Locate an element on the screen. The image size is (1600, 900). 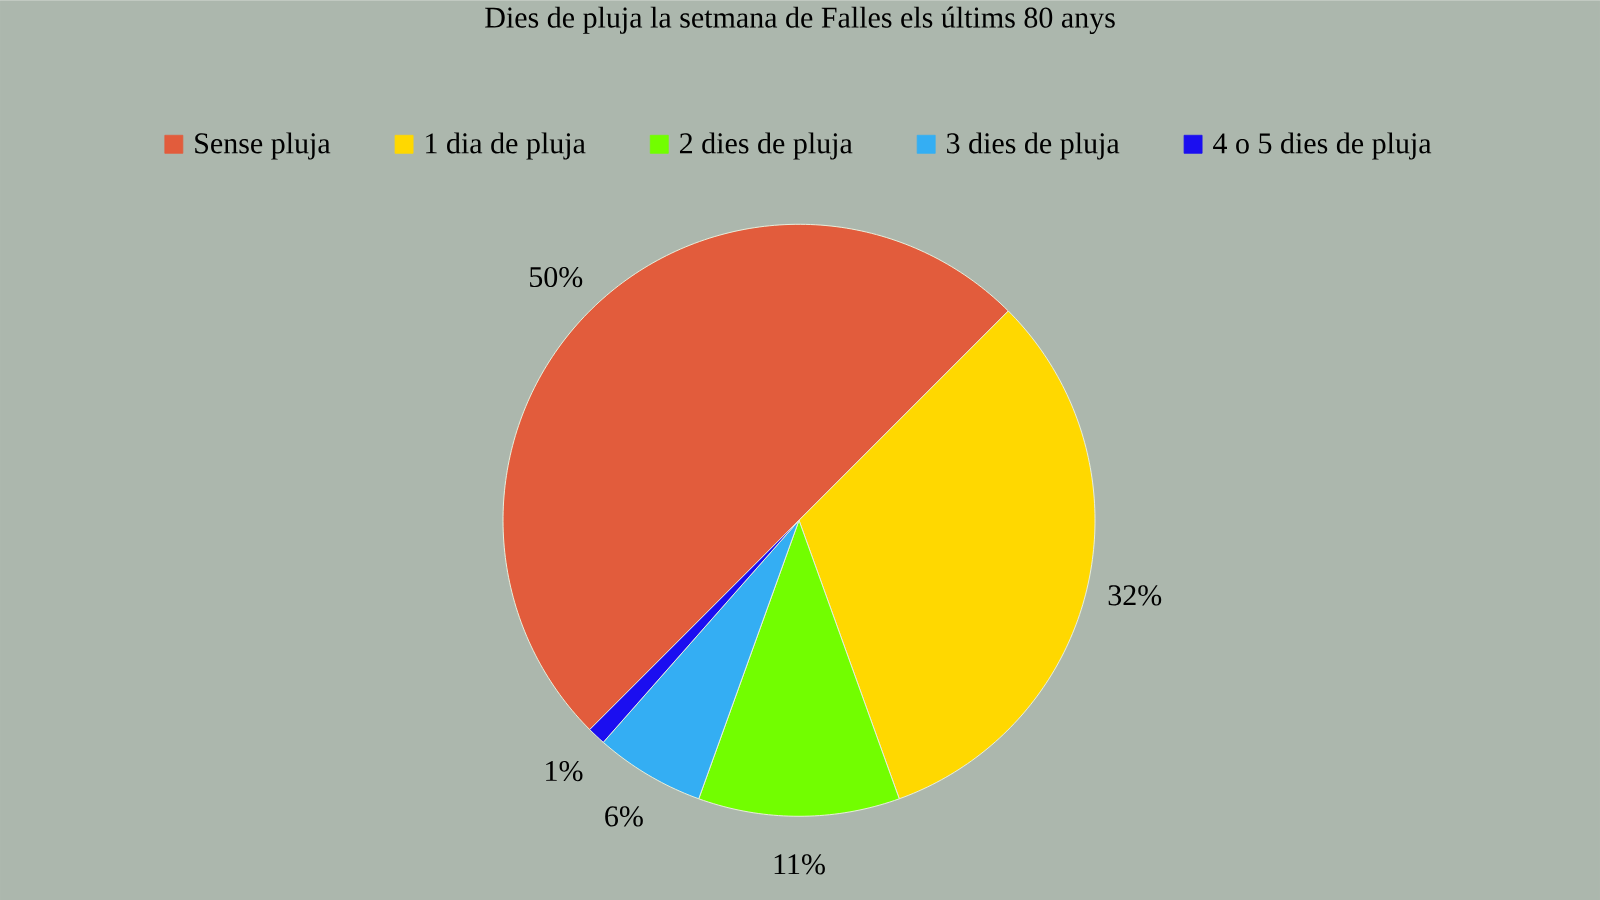
data-label: 1% is located at coordinates (564, 771).